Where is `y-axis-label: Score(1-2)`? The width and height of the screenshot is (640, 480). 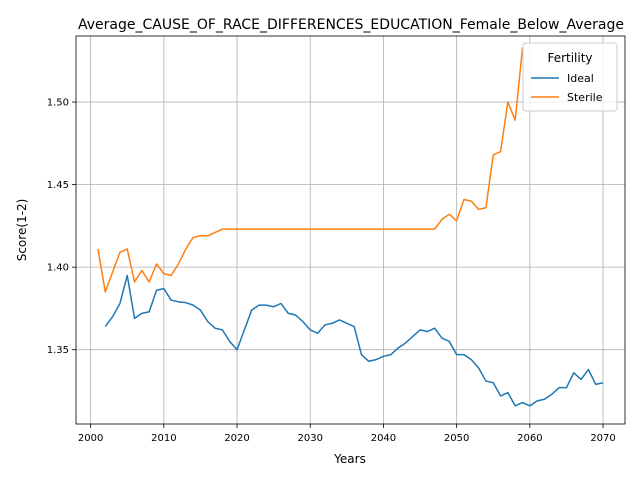
y-axis-label: Score(1-2) is located at coordinates (22, 230).